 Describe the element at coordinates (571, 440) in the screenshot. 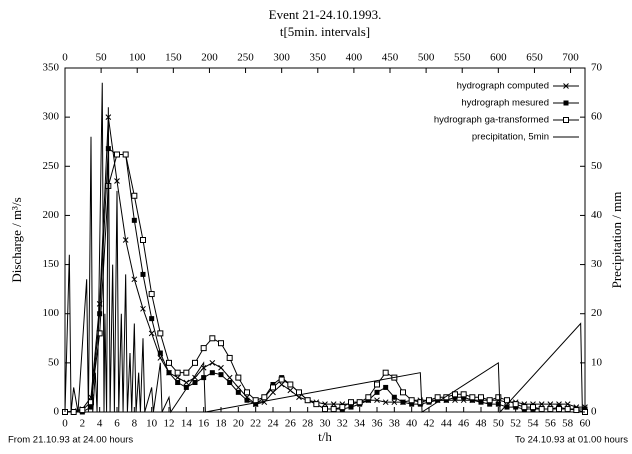

I see `annotation: To 24.10.93 at 01.00 hours` at that location.